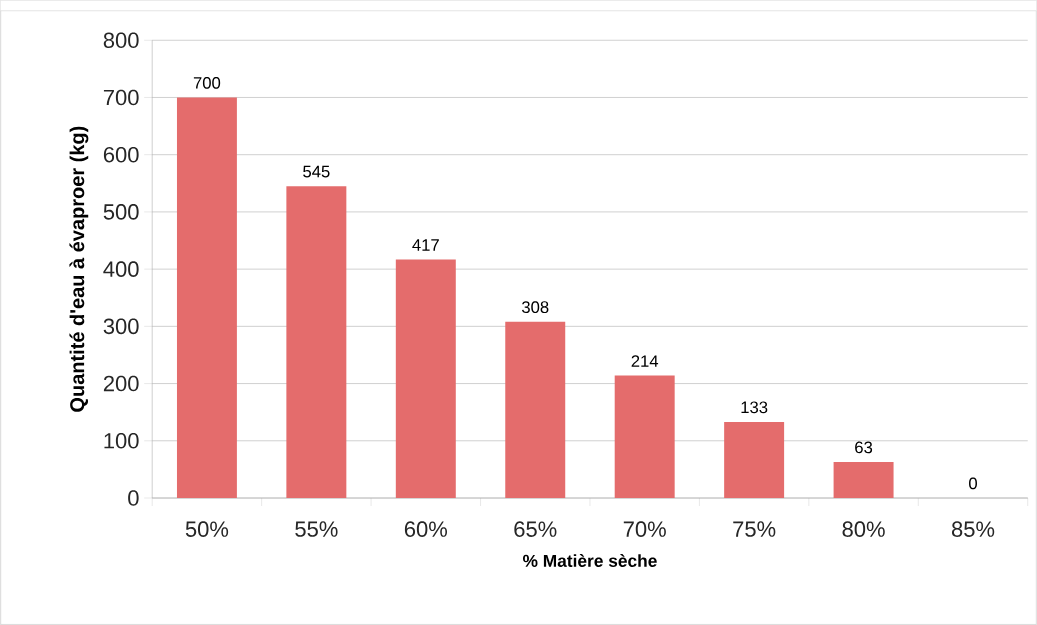 This screenshot has height=625, width=1037. I want to click on y-tick-label: 100, so click(121, 440).